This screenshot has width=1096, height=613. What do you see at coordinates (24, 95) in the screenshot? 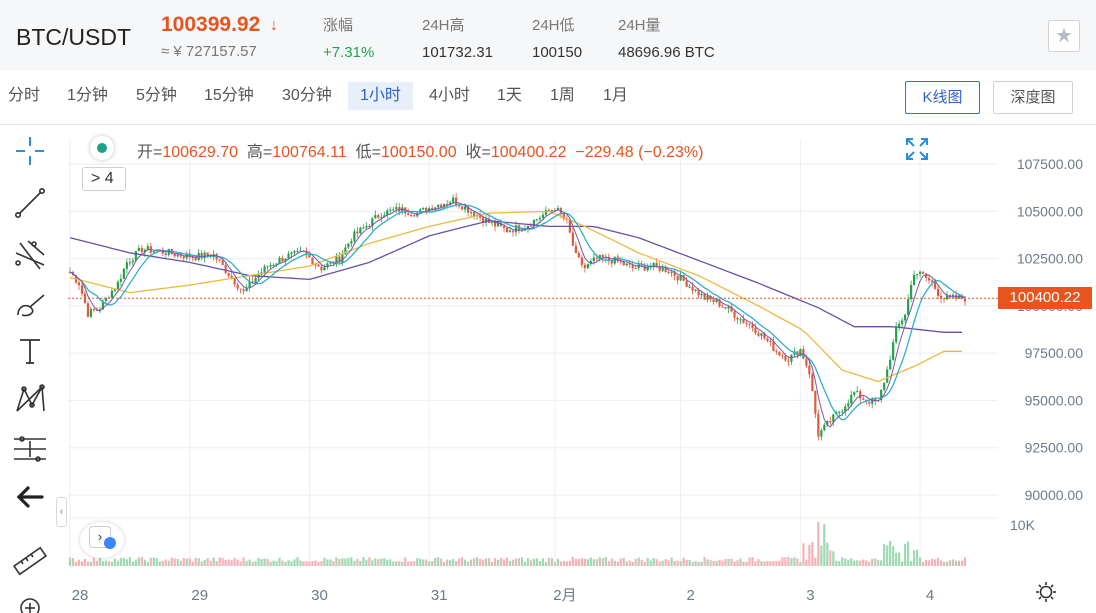
I see `interval-timeline: 分时` at bounding box center [24, 95].